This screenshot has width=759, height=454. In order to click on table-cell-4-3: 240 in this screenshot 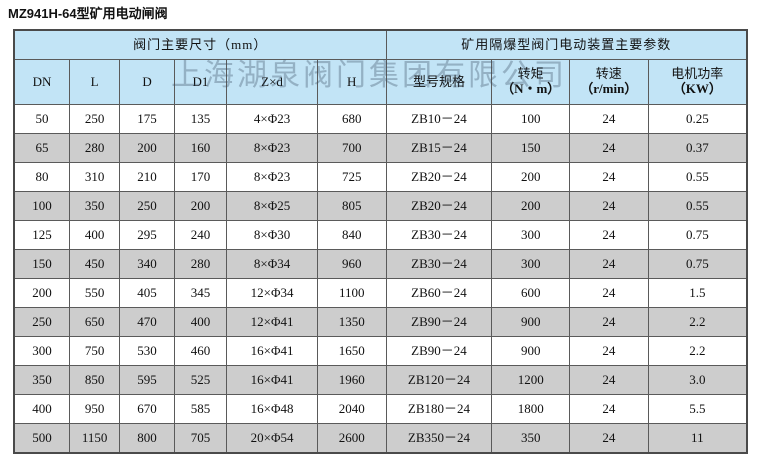, I will do `click(200, 235)`.